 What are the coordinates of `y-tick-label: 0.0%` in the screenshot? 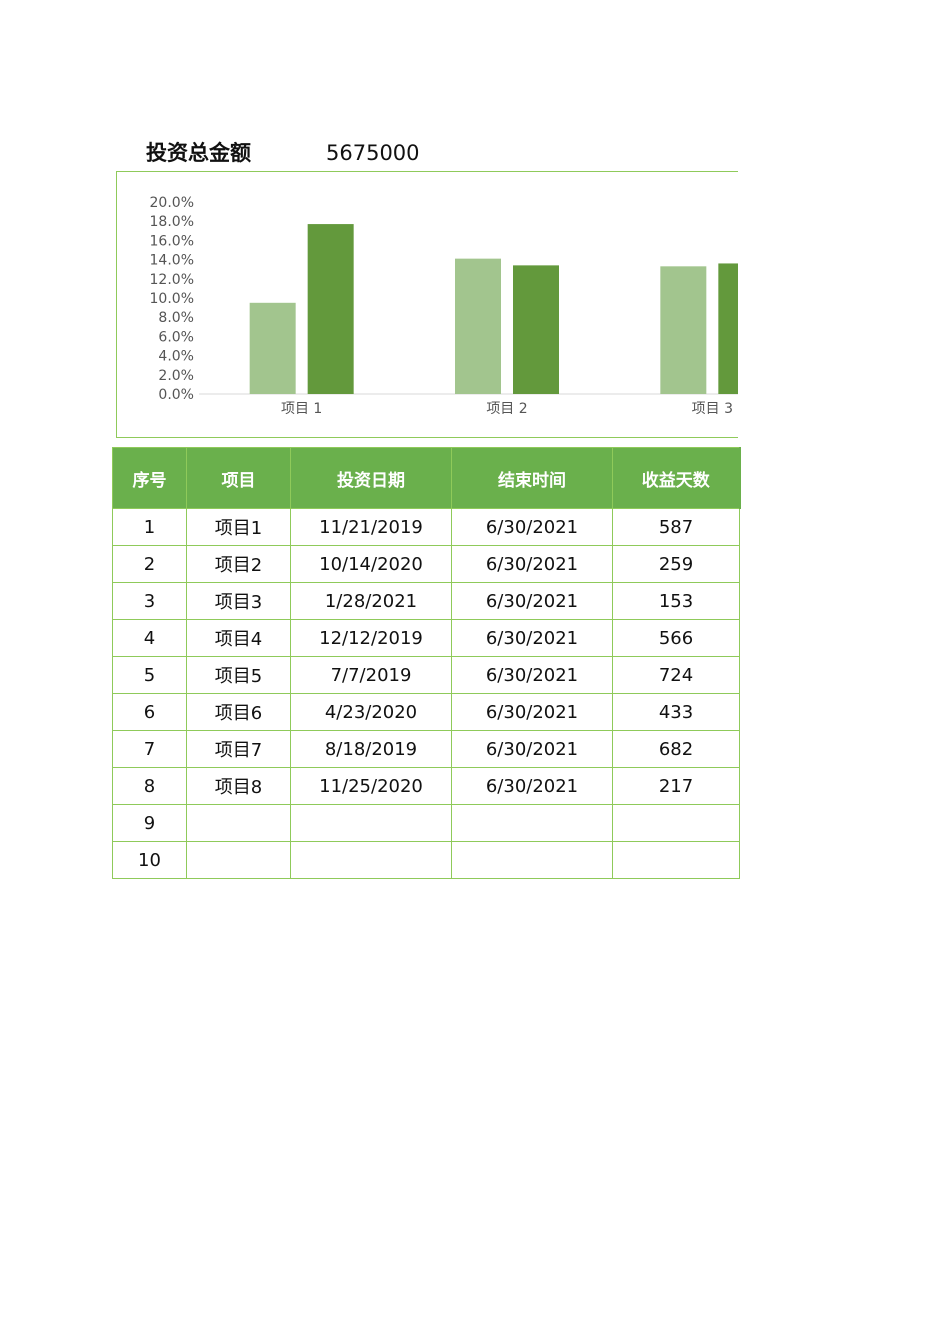 It's located at (176, 395).